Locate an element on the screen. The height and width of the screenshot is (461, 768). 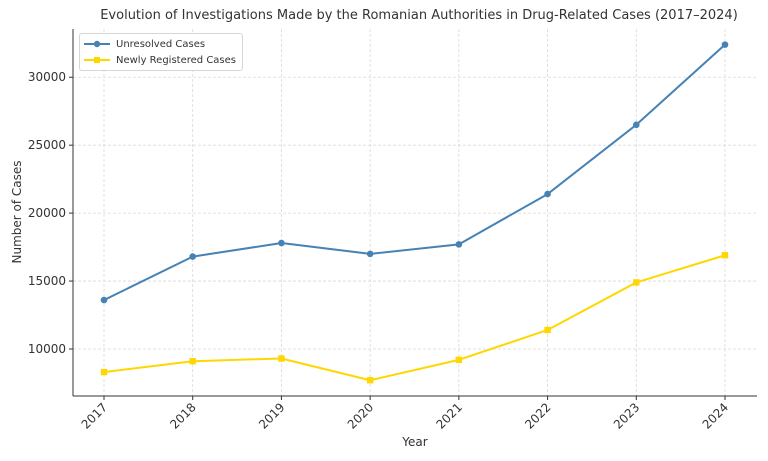
legend: Unresolved Cases Newly Registered Cases is located at coordinates (161, 52).